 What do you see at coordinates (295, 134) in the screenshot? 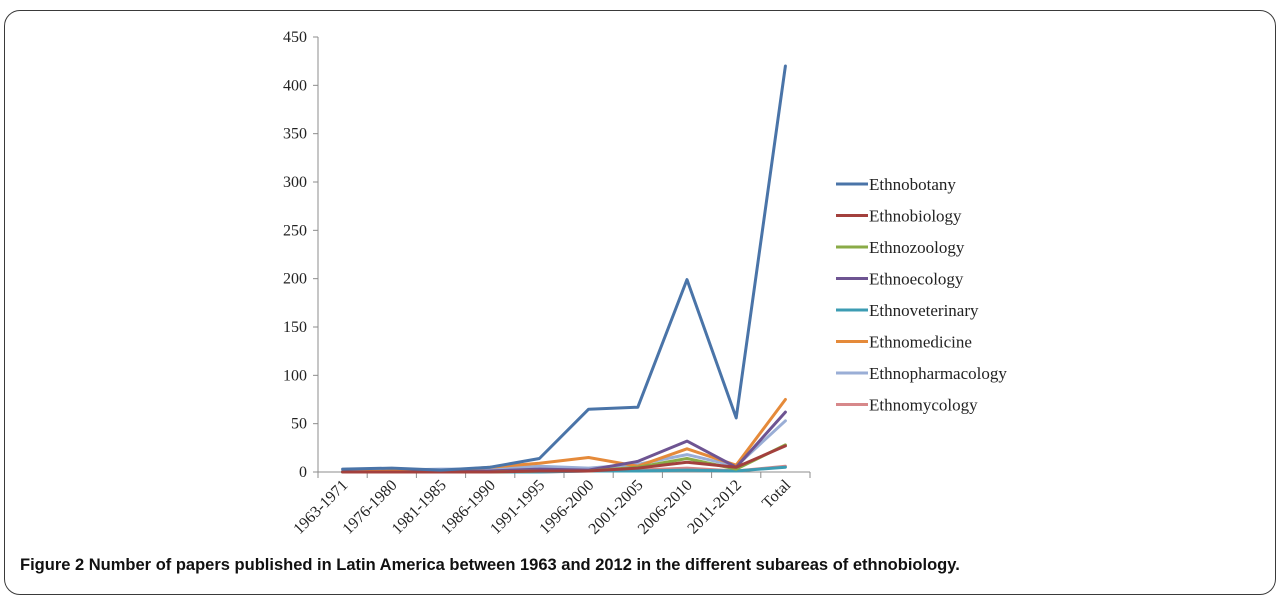
I see `y-tick-label: 350` at bounding box center [295, 134].